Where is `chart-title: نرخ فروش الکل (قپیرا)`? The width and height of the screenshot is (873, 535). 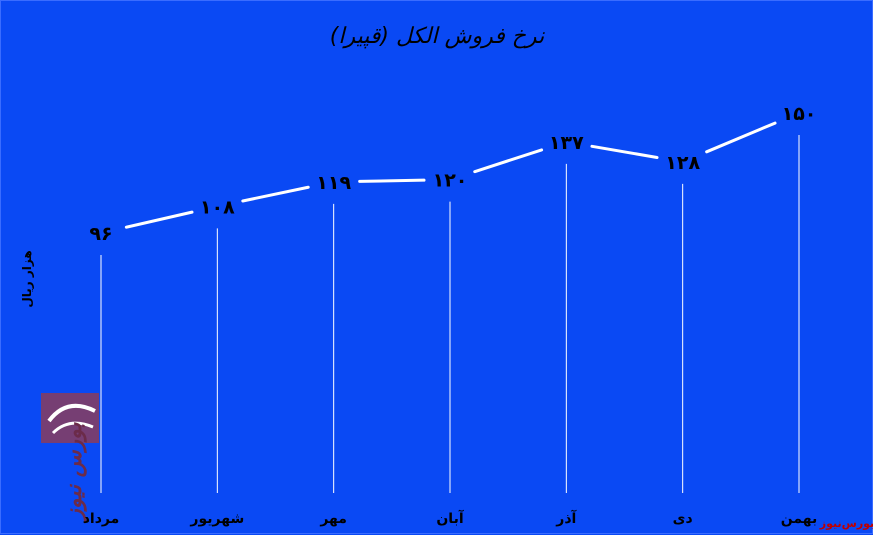
chart-title: نرخ فروش الکل (قپیرا) is located at coordinates (437, 36).